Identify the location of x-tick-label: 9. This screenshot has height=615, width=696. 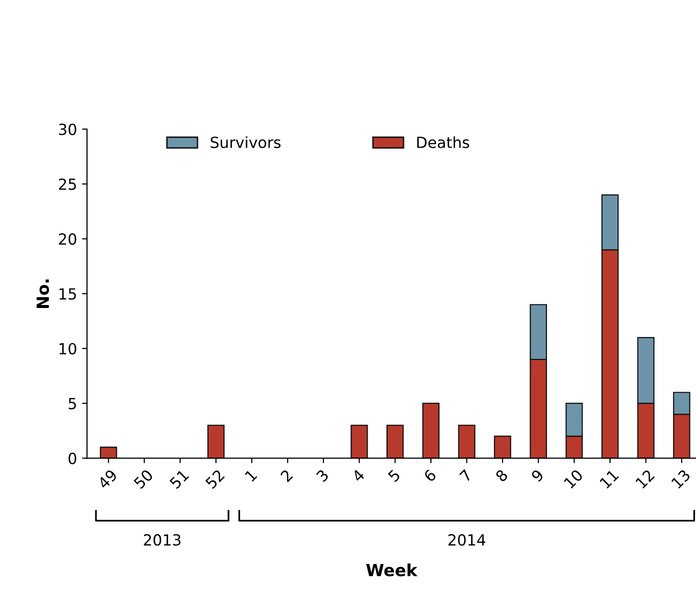
(537, 475).